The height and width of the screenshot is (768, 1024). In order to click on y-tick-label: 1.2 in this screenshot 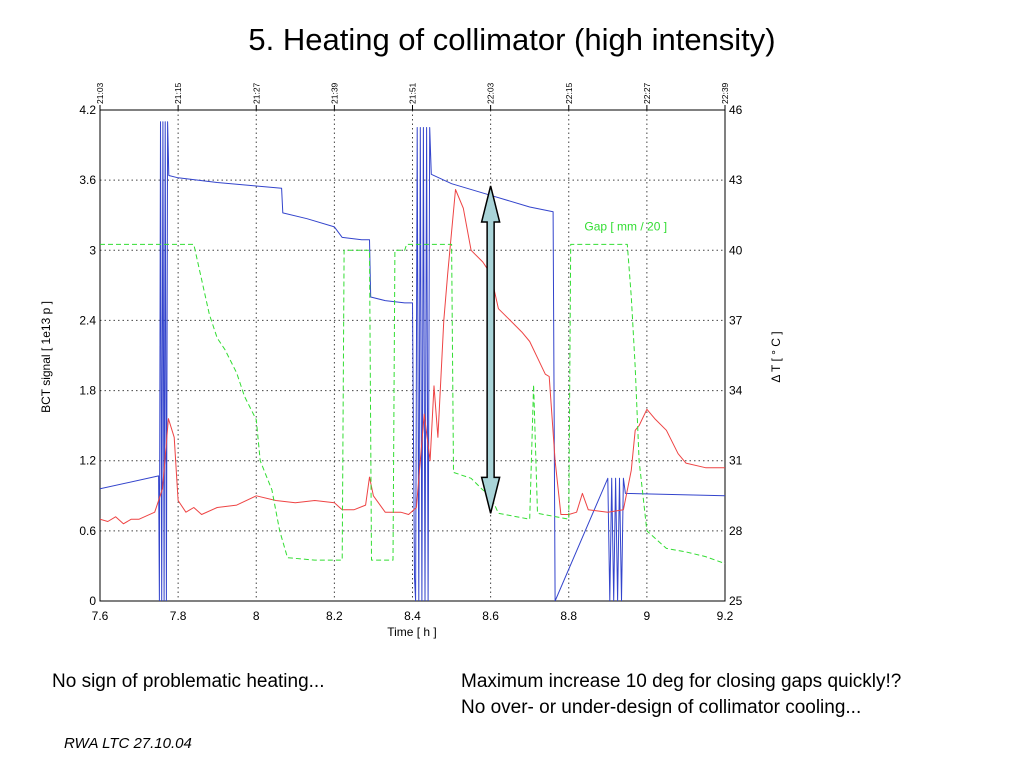, I will do `click(87, 461)`.